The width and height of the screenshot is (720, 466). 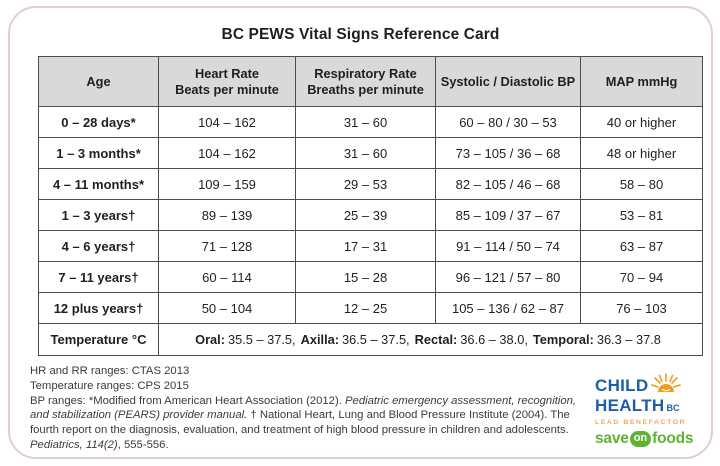 What do you see at coordinates (628, 339) in the screenshot?
I see `temporal-value: 36.3 – 37.8` at bounding box center [628, 339].